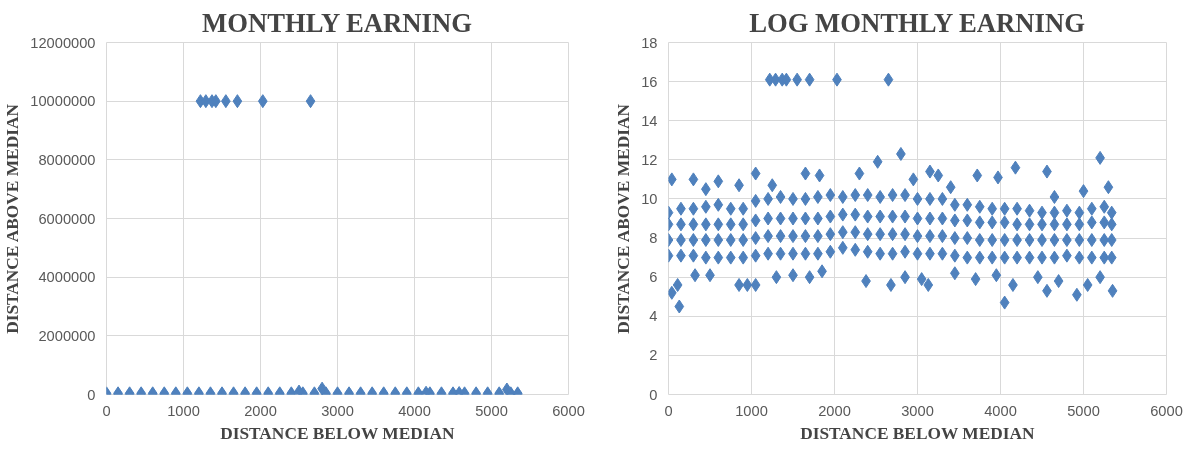  I want to click on y-tick-label: 6000000, so click(67, 218).